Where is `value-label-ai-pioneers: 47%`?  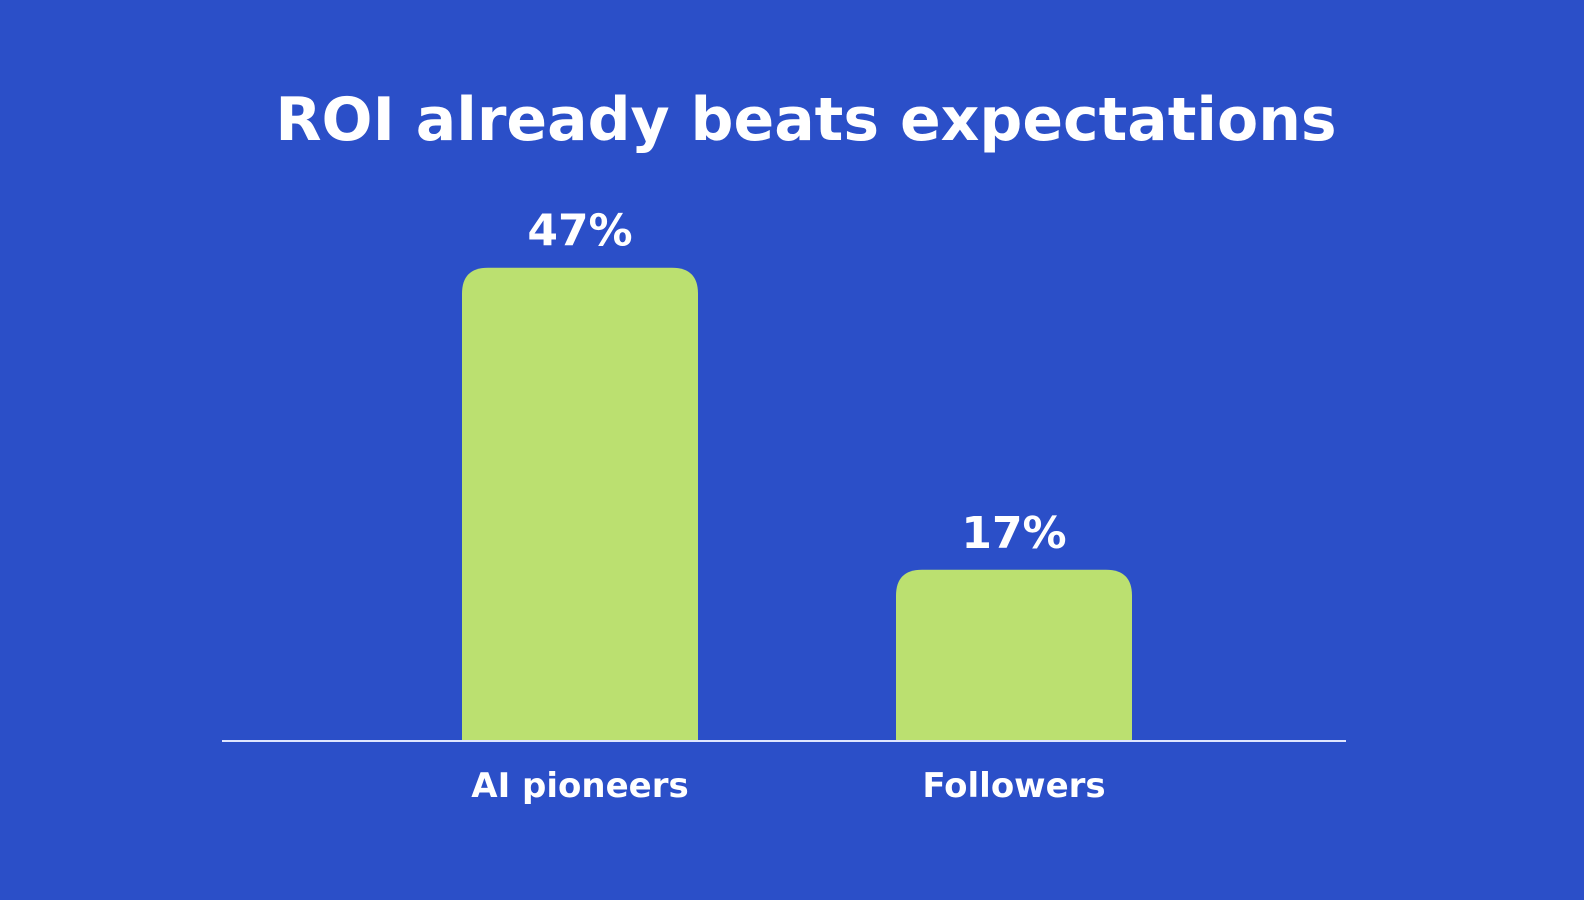 value-label-ai-pioneers: 47% is located at coordinates (579, 231).